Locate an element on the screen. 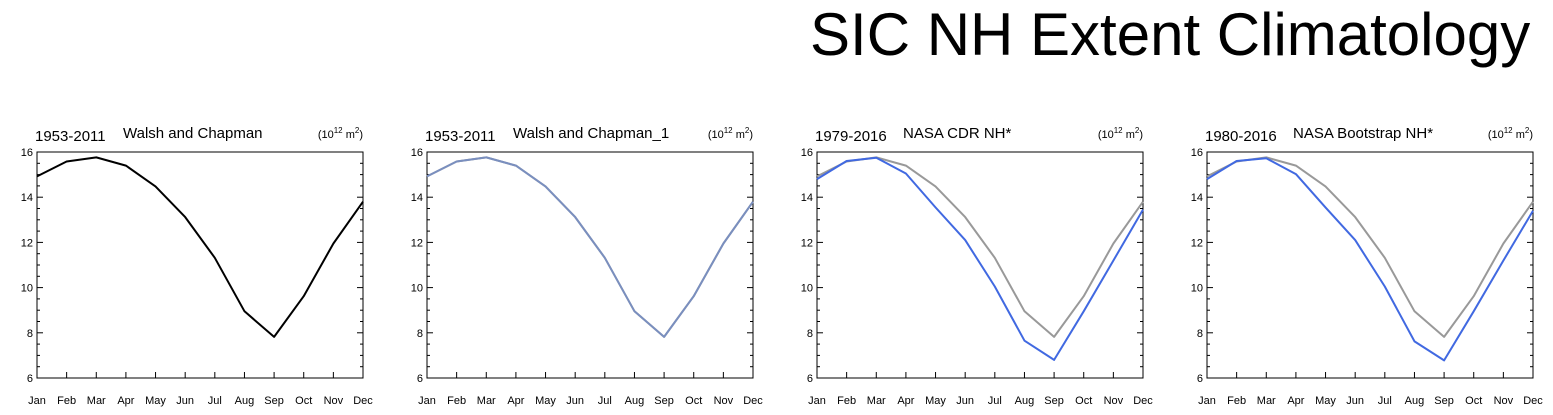  period-label: 1980-2016 is located at coordinates (1241, 136).